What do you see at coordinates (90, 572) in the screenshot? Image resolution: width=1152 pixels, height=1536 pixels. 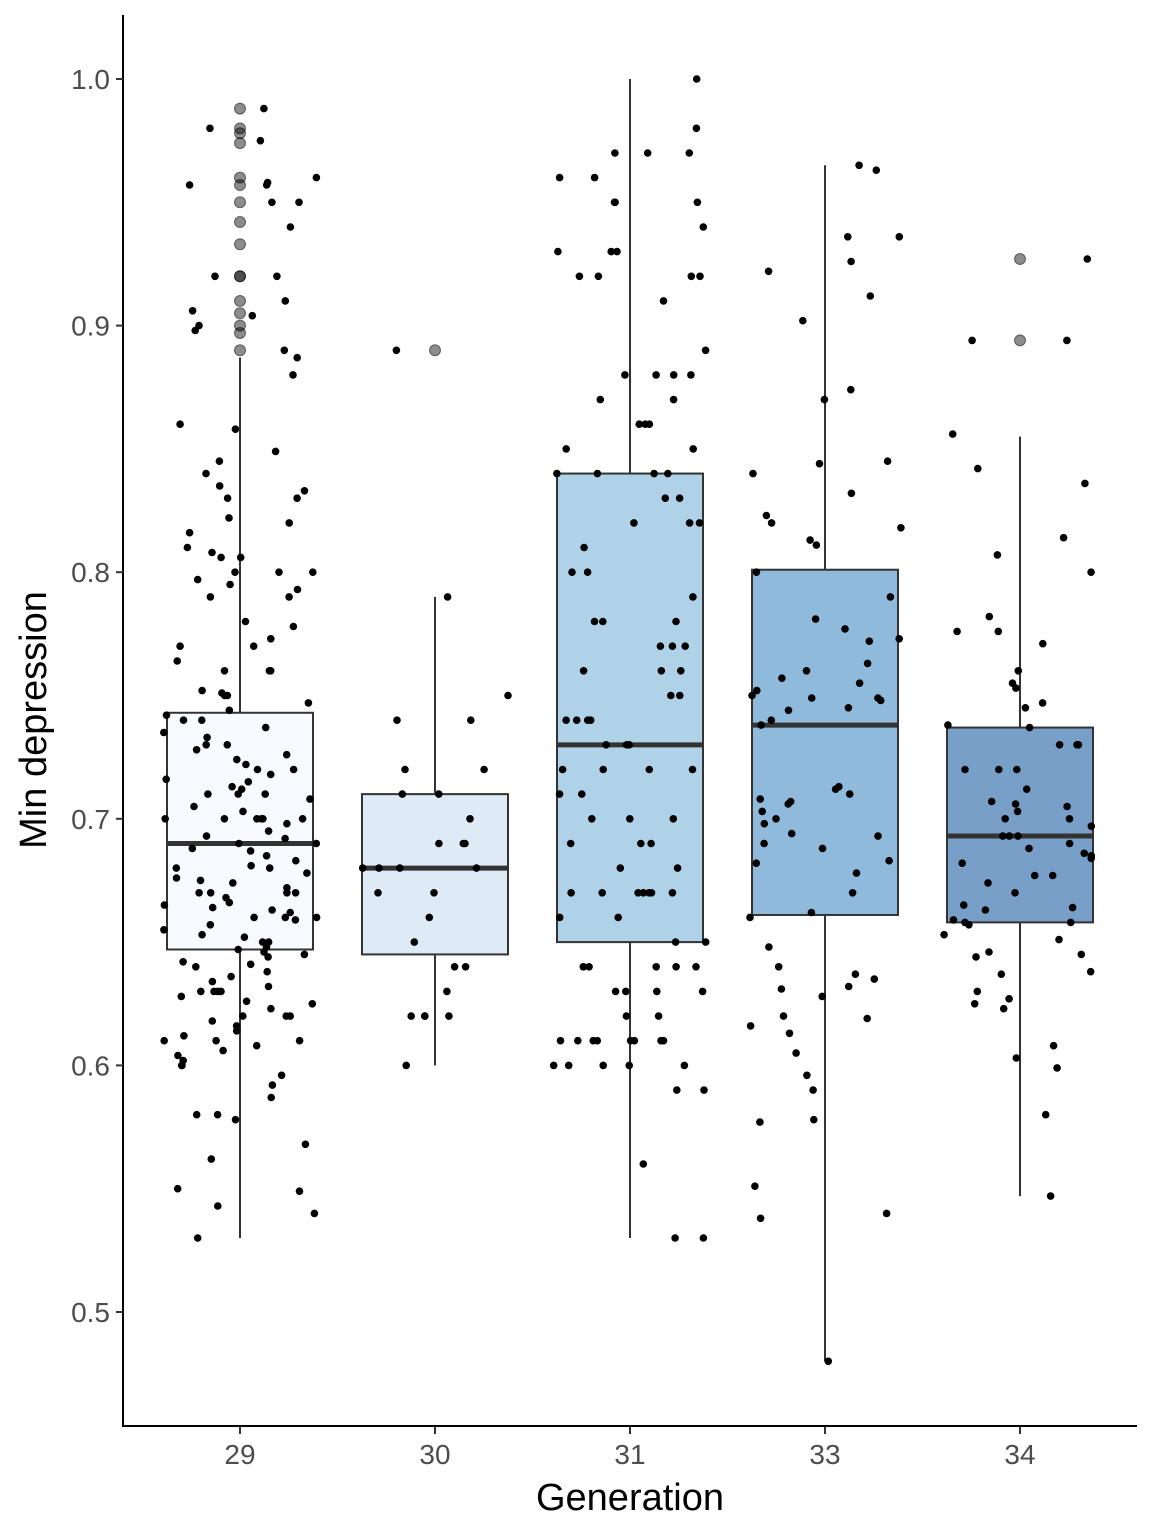 I see `y-tick-label: 0.8` at bounding box center [90, 572].